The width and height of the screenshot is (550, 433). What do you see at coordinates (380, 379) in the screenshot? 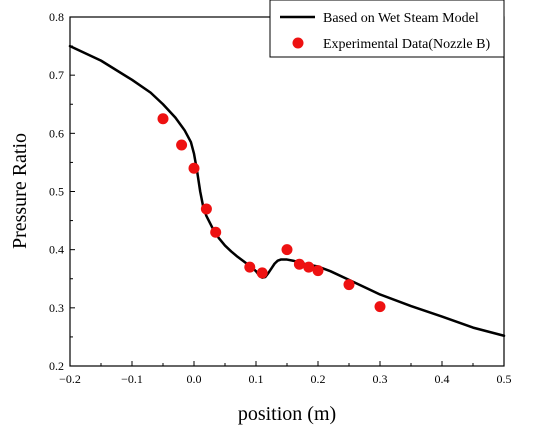
I see `x-tick-label: 0.3` at bounding box center [380, 379].